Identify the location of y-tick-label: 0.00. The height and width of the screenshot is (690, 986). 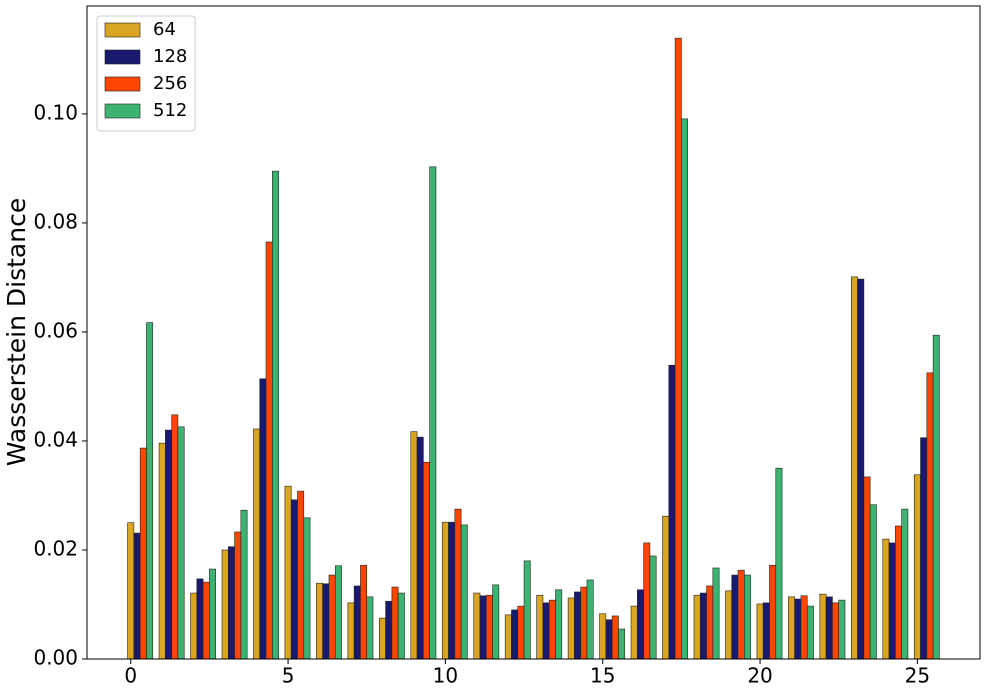
(55, 658).